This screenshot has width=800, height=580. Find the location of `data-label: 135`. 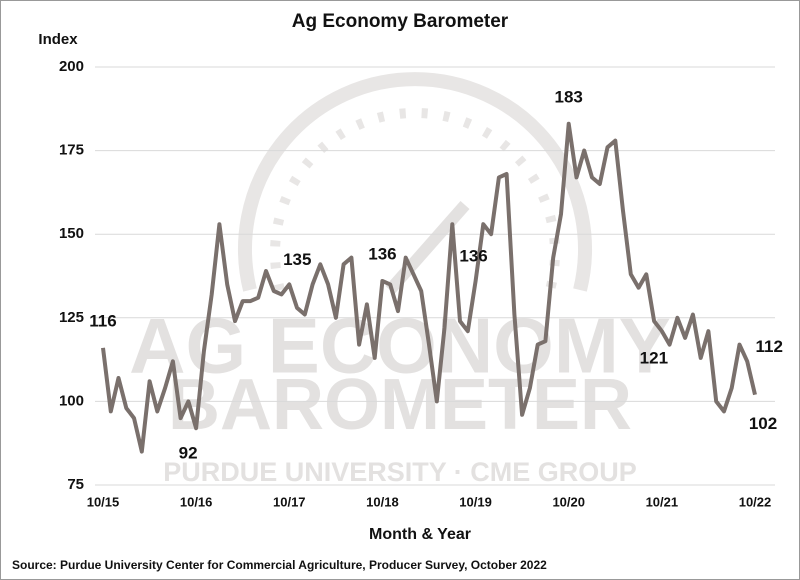

data-label: 135 is located at coordinates (297, 259).